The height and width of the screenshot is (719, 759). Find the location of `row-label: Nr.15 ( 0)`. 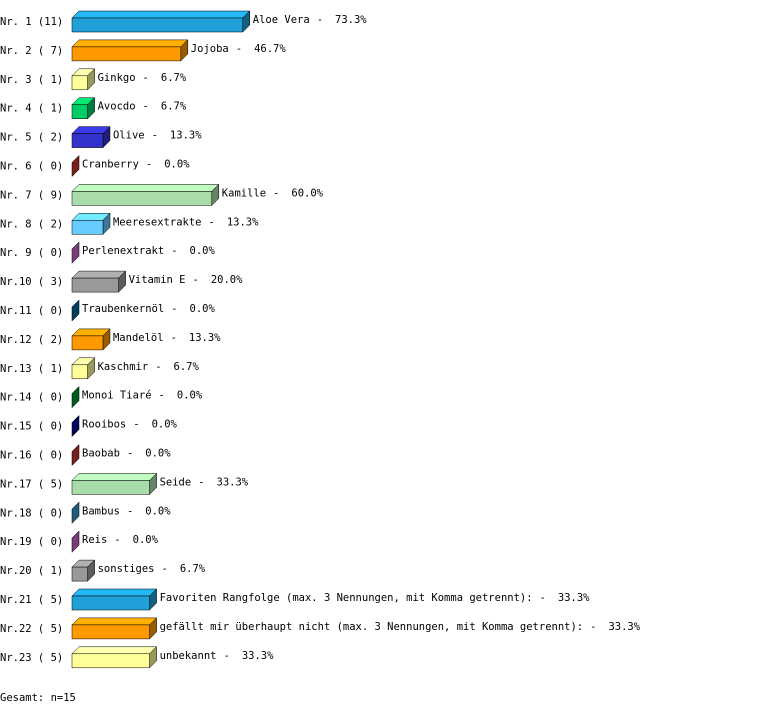

row-label: Nr.15 ( 0) is located at coordinates (31, 427).